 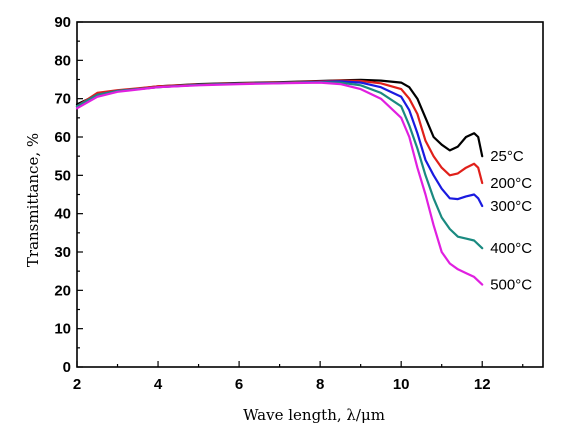 I want to click on y-tick-label: 40, so click(x=62, y=214).